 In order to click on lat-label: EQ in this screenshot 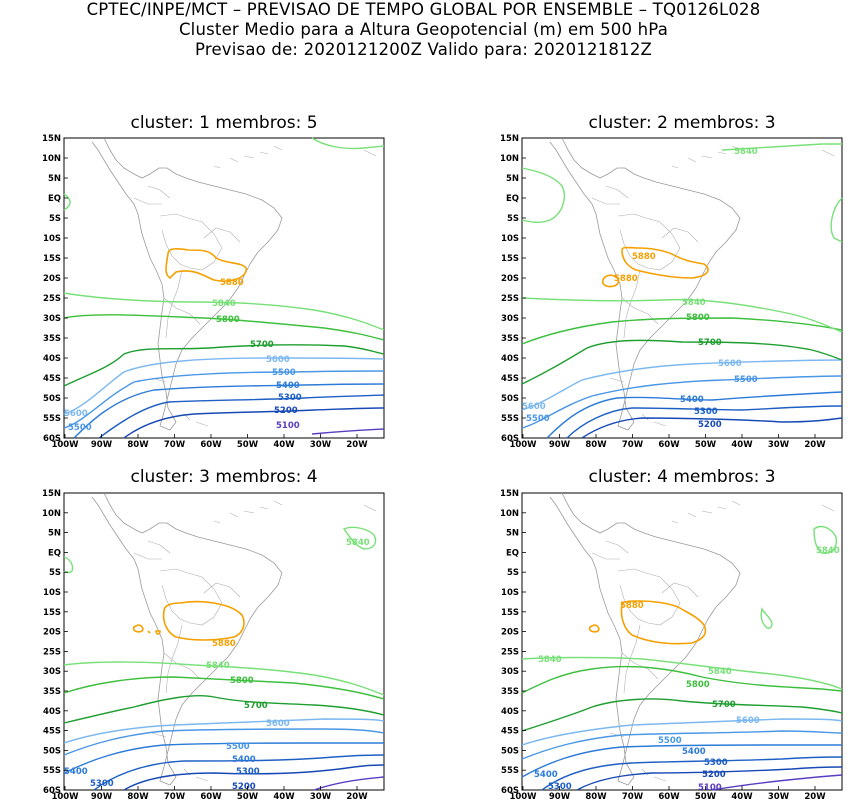, I will do `click(54, 553)`.